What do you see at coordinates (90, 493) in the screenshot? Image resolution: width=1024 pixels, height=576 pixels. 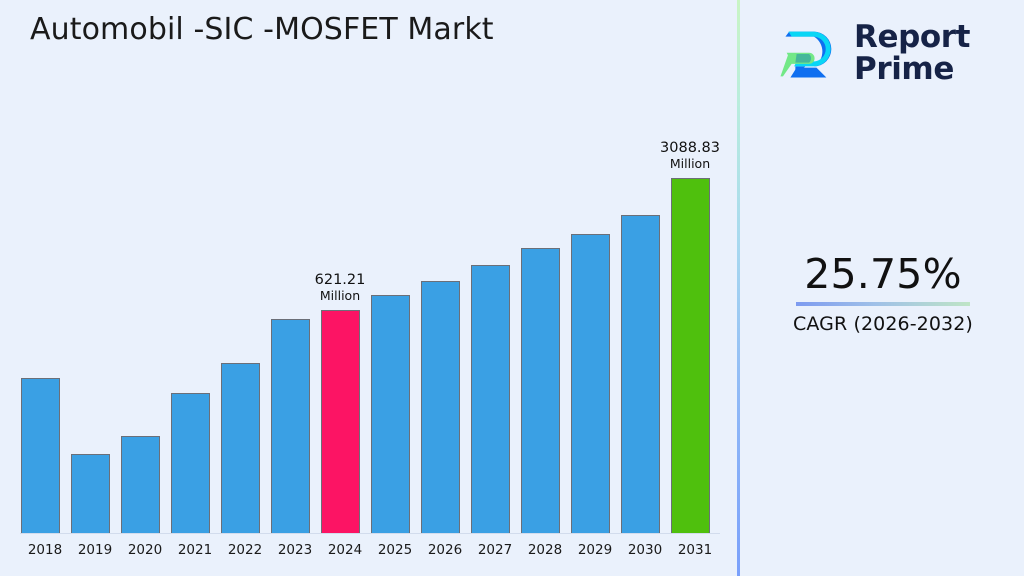 I see `bar-2019` at bounding box center [90, 493].